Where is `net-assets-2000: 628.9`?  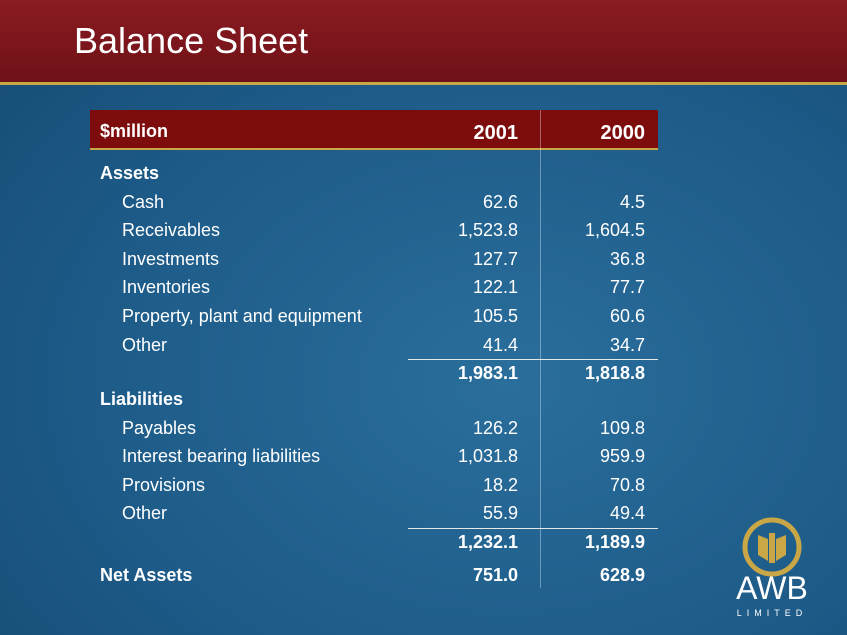
net-assets-2000: 628.9 is located at coordinates (622, 575).